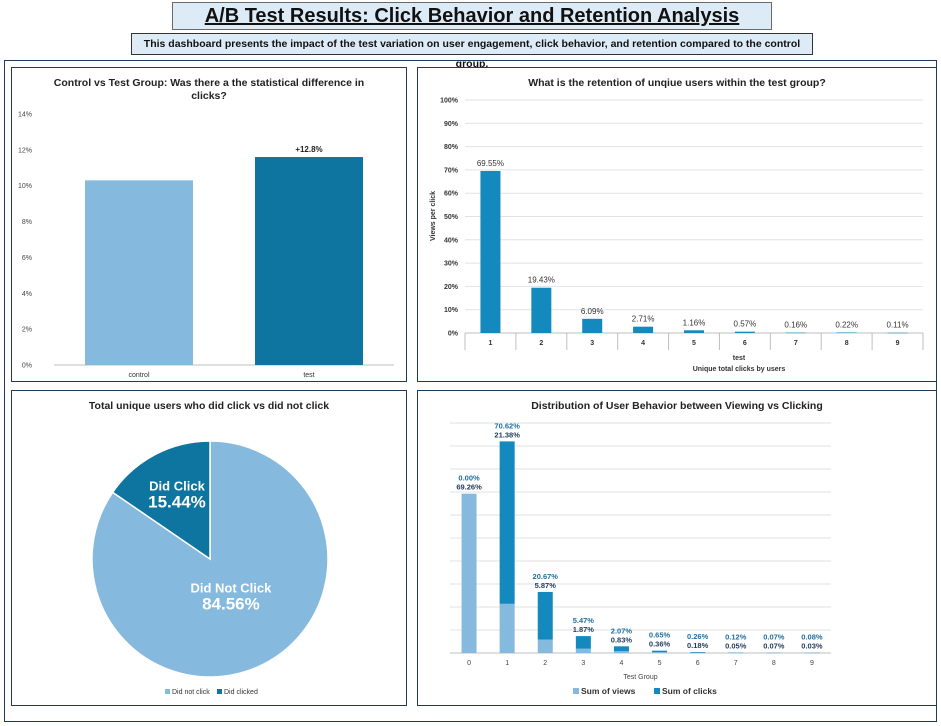  Describe the element at coordinates (490, 163) in the screenshot. I see `data-label: 69.55%` at that location.